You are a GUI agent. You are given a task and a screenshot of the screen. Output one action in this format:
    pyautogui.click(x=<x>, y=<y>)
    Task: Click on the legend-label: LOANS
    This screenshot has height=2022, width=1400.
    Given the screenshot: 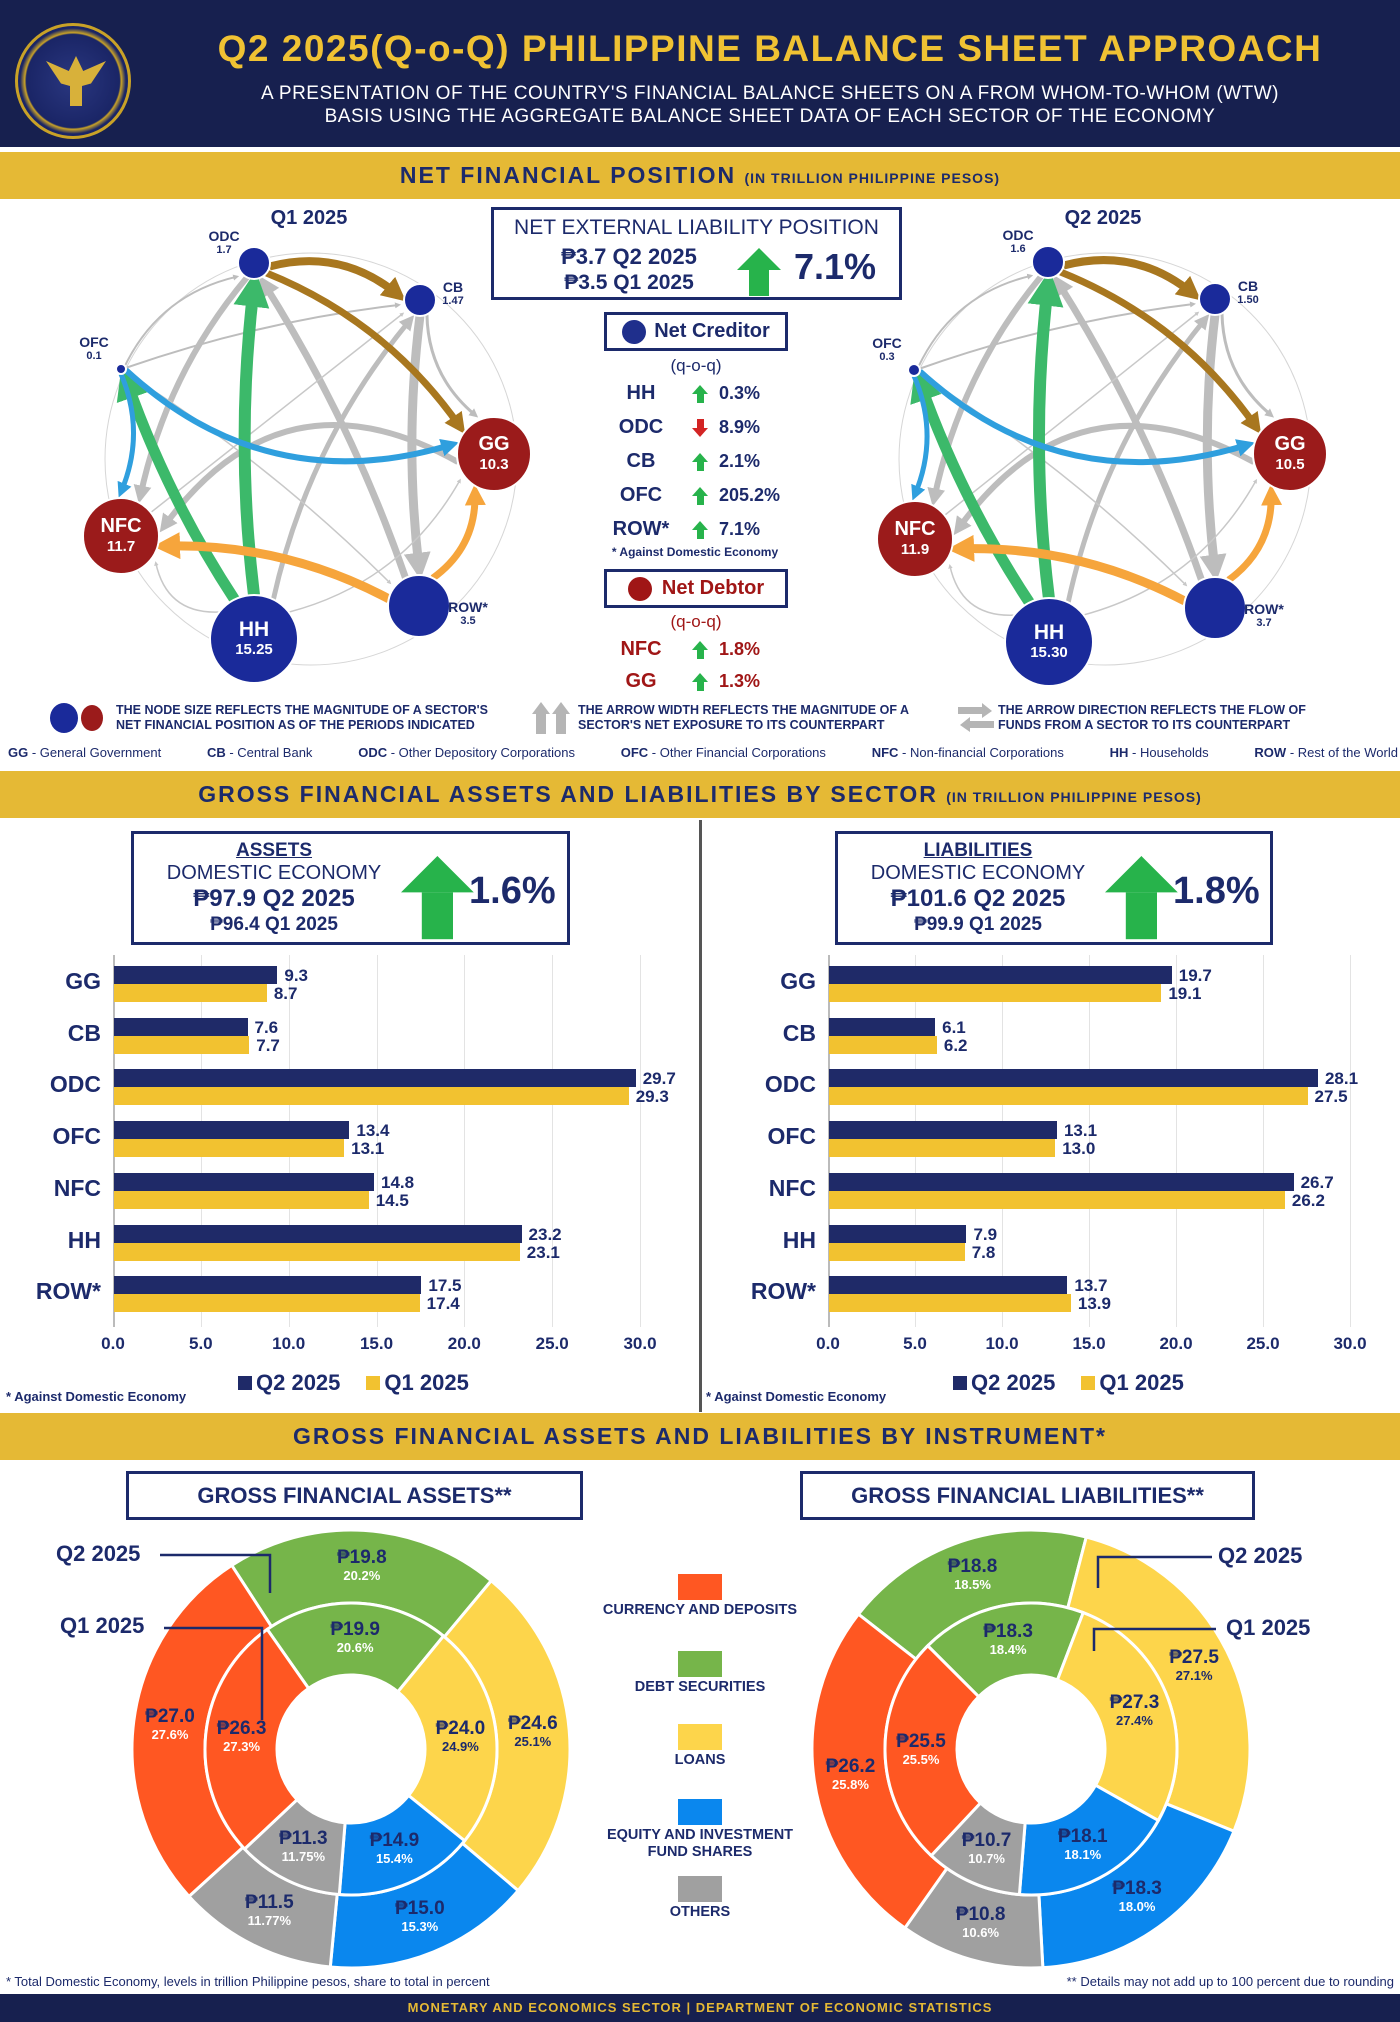 What is the action you would take?
    pyautogui.click(x=700, y=1760)
    